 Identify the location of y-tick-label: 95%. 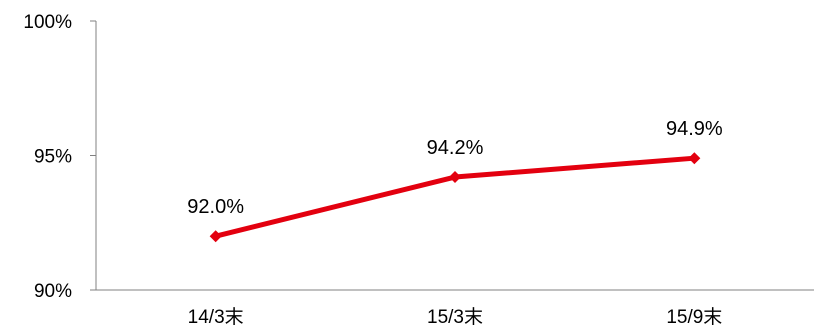
(53, 157).